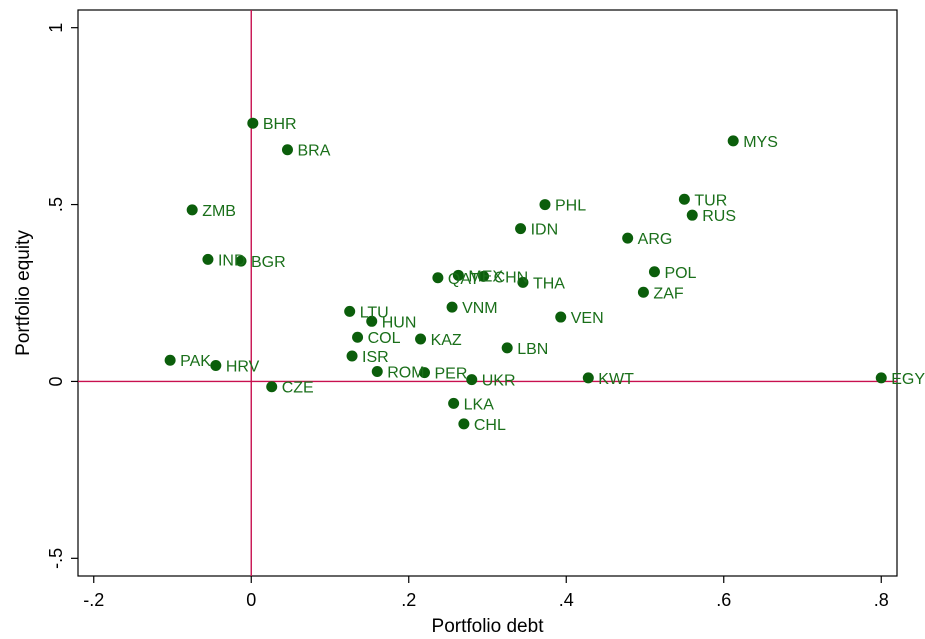 This screenshot has width=925, height=639. I want to click on data-point-lbn, so click(507, 348).